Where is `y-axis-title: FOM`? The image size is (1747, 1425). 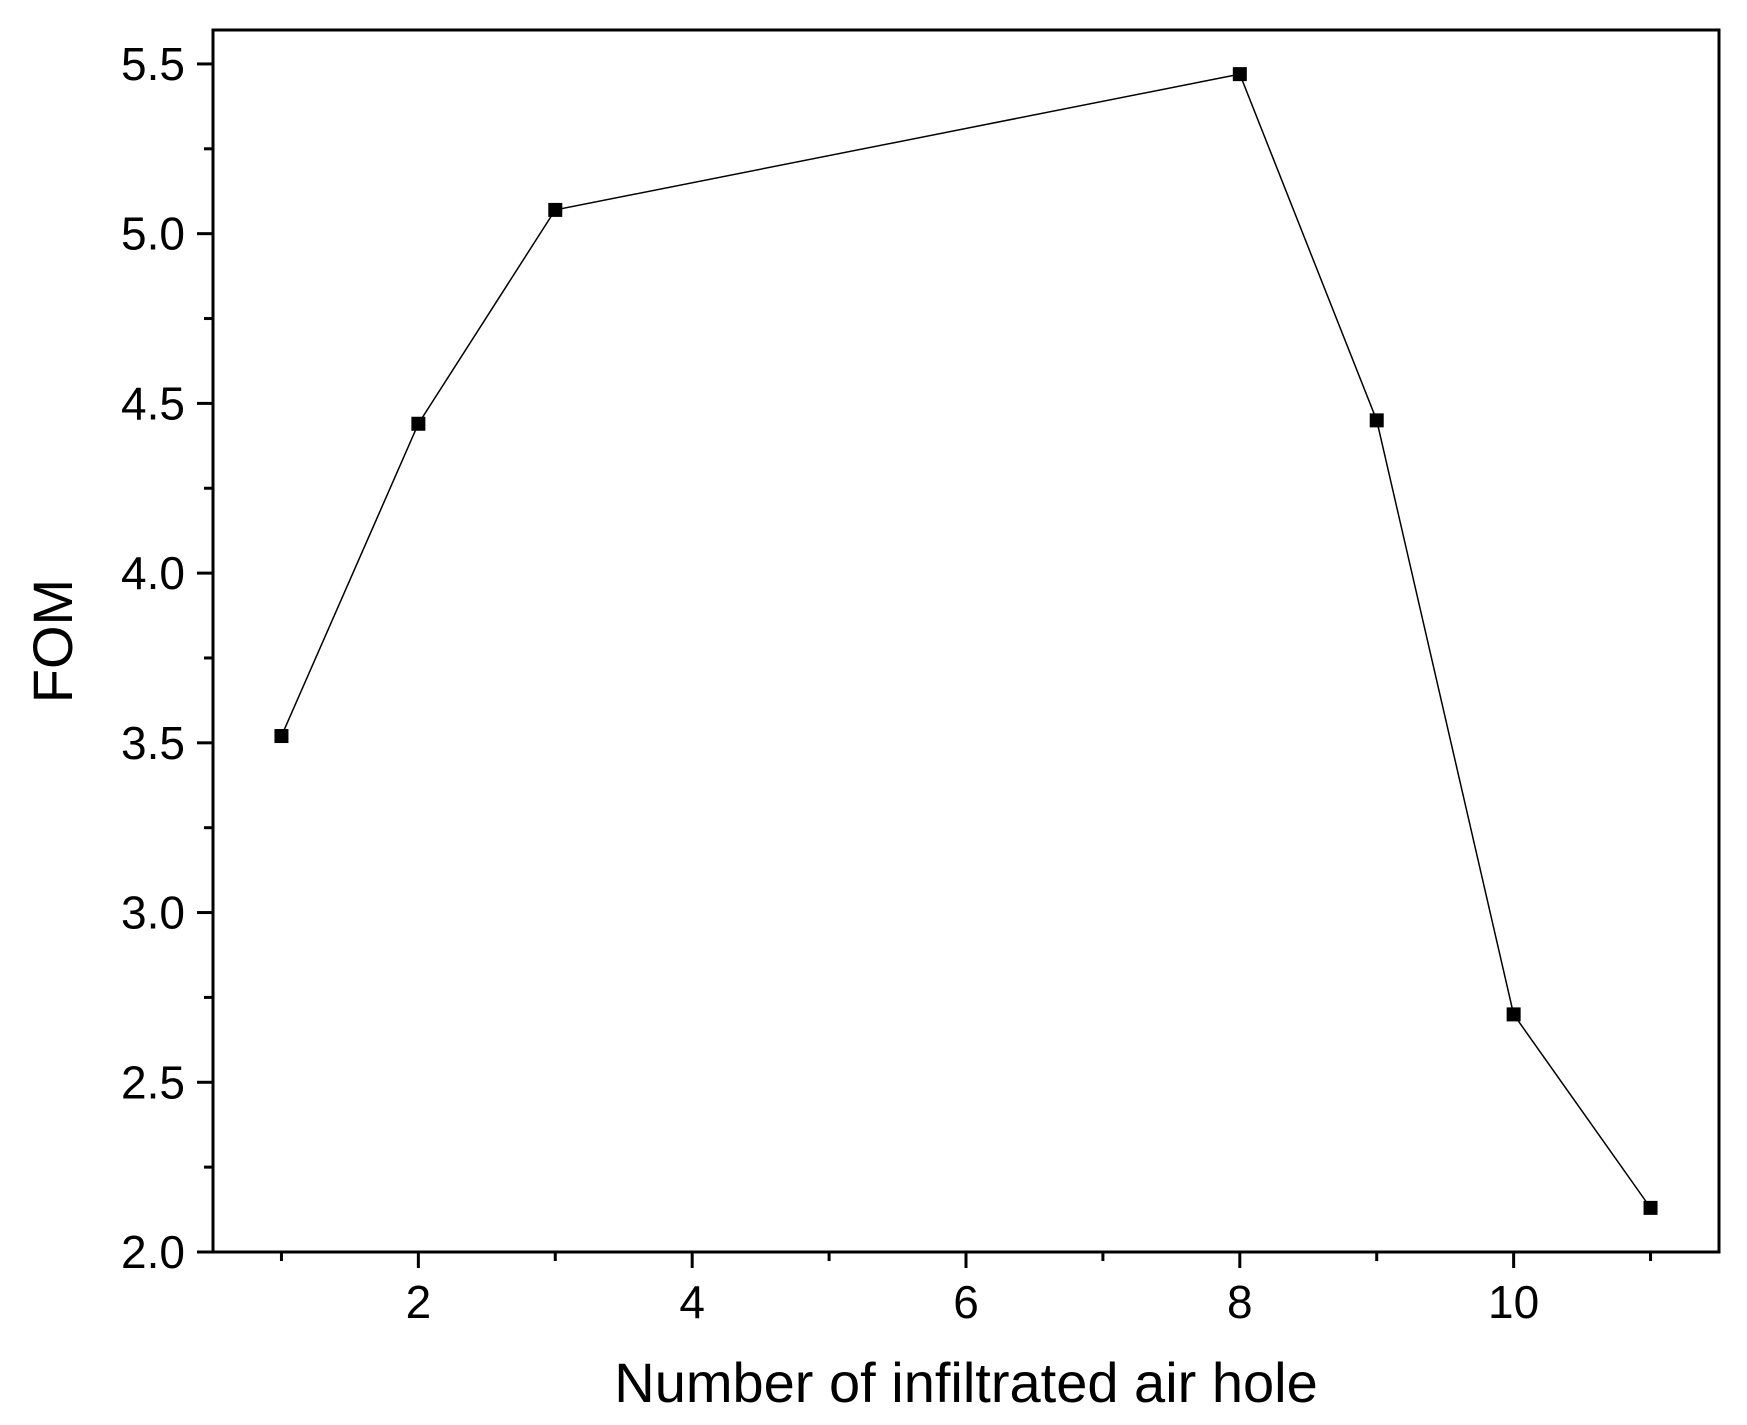
y-axis-title: FOM is located at coordinates (52, 641).